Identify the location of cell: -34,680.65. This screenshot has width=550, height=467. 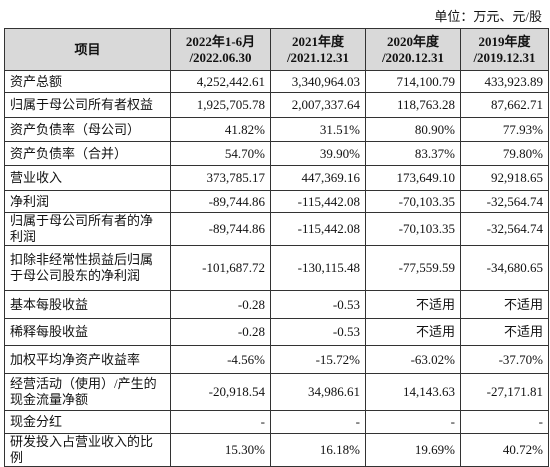
(504, 268).